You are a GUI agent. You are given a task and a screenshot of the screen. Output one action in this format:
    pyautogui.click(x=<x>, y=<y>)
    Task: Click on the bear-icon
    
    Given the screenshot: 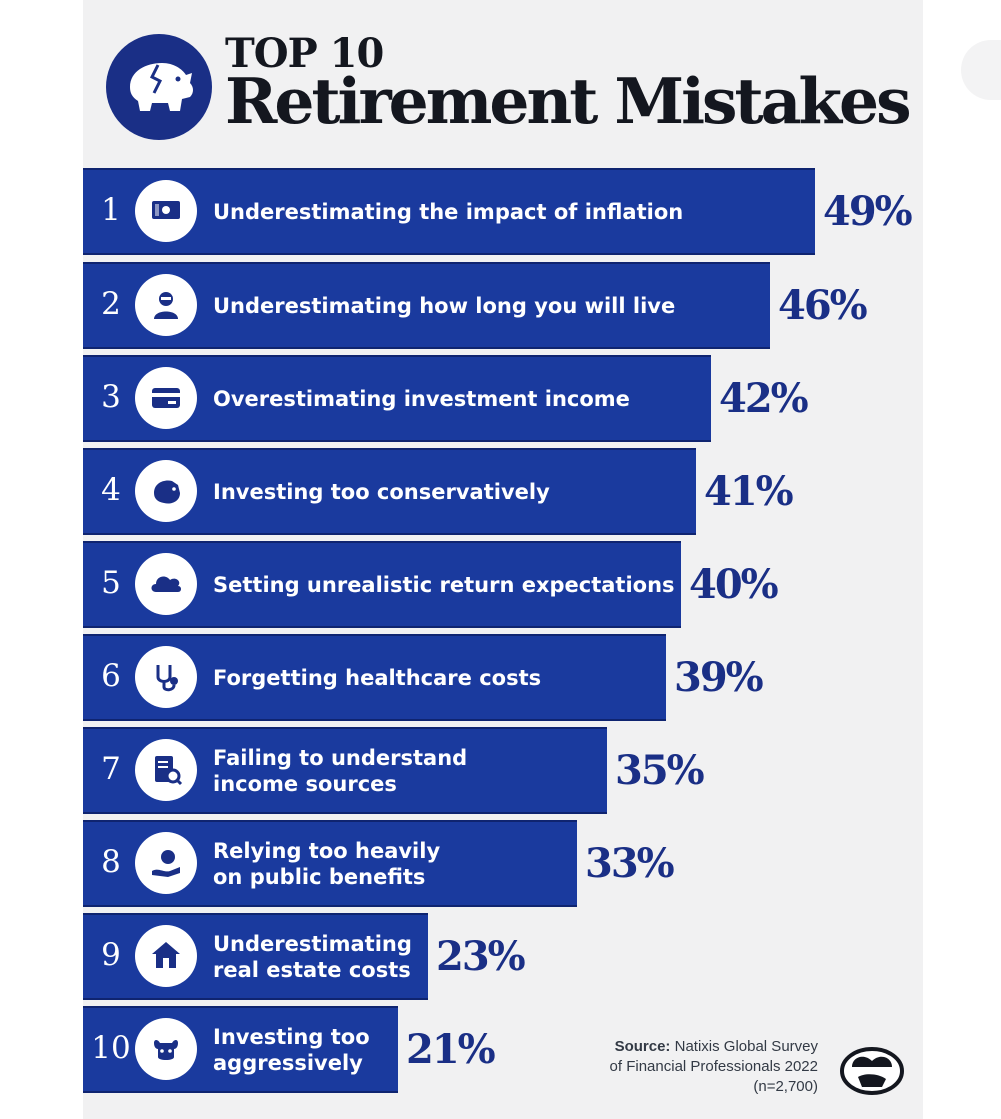 What is the action you would take?
    pyautogui.click(x=166, y=491)
    